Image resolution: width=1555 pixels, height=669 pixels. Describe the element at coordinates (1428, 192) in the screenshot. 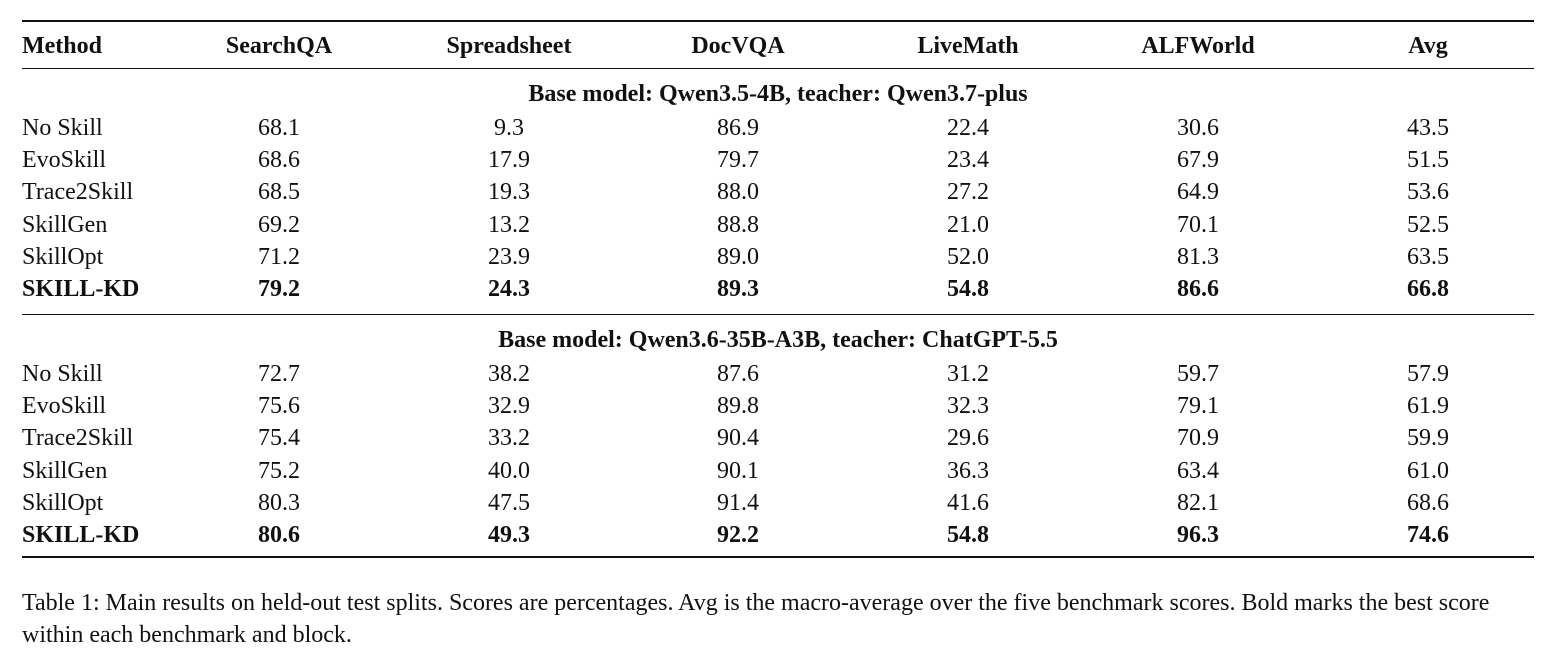

I see `avg-cell: 53.6` at that location.